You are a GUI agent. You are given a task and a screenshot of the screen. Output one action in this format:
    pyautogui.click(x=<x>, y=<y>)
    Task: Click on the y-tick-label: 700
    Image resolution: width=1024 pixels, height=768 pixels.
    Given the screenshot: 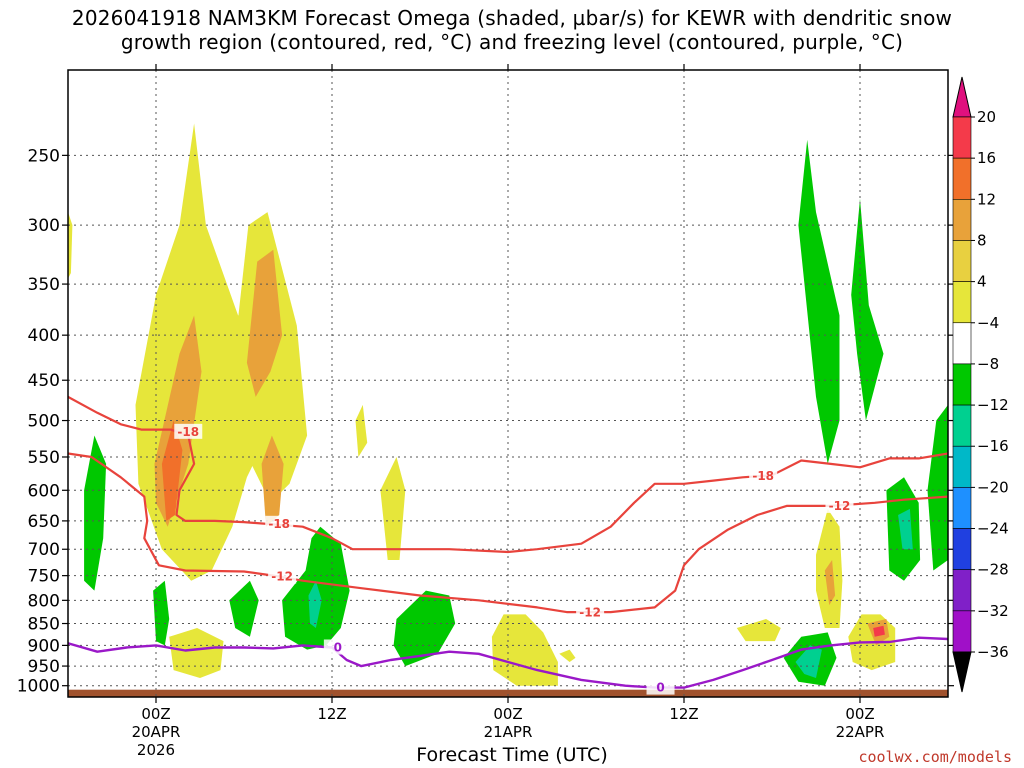 What is the action you would take?
    pyautogui.click(x=44, y=550)
    